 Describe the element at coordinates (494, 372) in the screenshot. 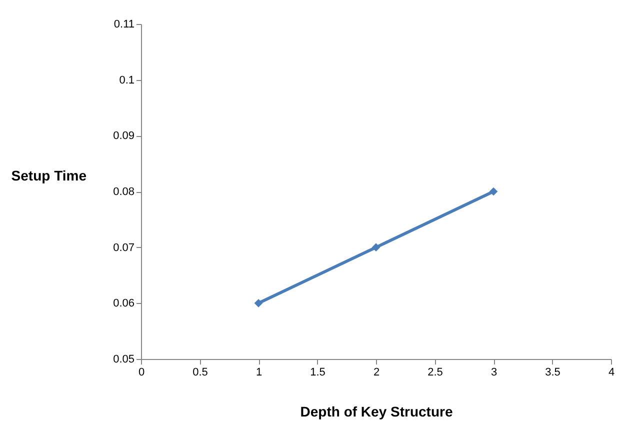

I see `x-tick-label: 3` at that location.